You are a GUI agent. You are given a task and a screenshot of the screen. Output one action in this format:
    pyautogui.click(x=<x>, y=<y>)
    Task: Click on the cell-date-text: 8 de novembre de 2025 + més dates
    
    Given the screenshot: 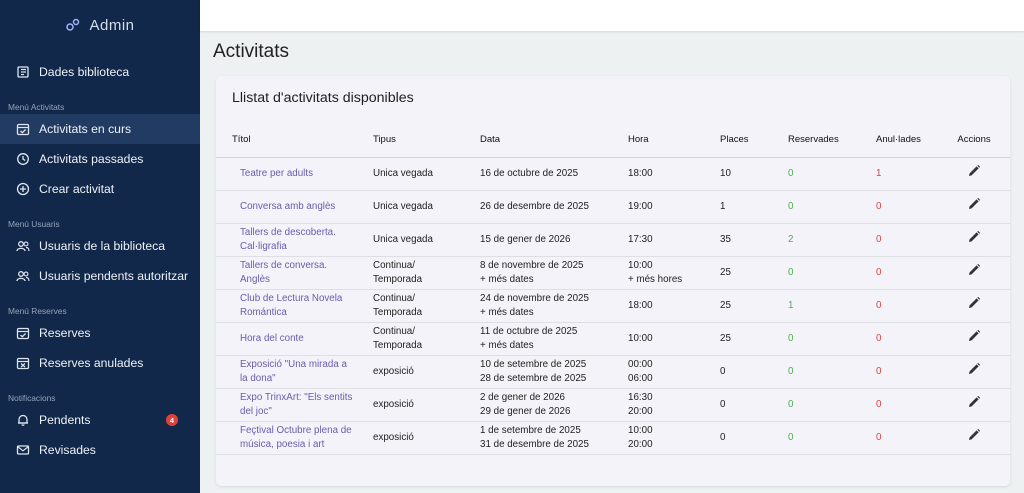 What is the action you would take?
    pyautogui.click(x=532, y=272)
    